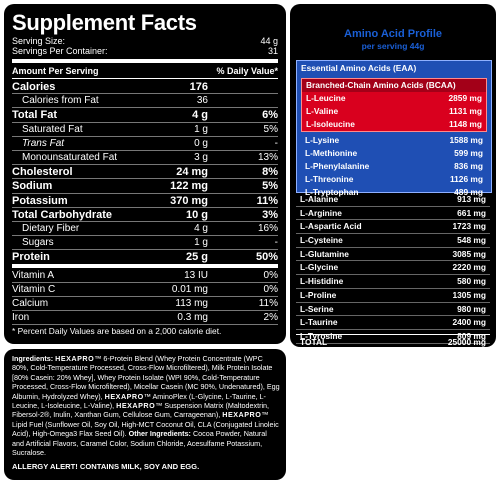 This screenshot has width=500, height=484. Describe the element at coordinates (42, 172) in the screenshot. I see `nutrient-label: Cholesterol` at that location.